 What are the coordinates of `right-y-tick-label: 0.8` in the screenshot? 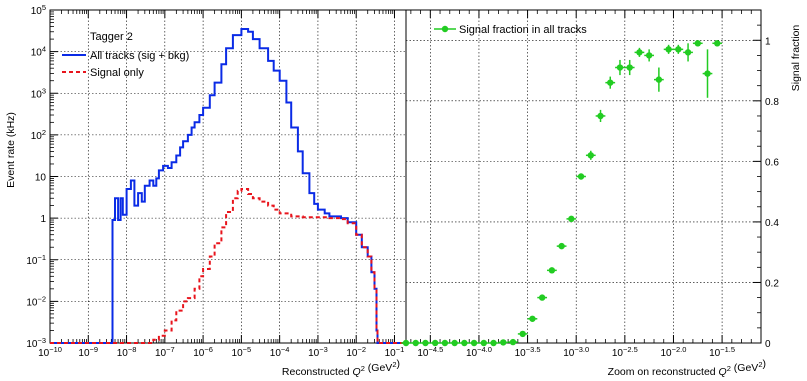 It's located at (772, 102).